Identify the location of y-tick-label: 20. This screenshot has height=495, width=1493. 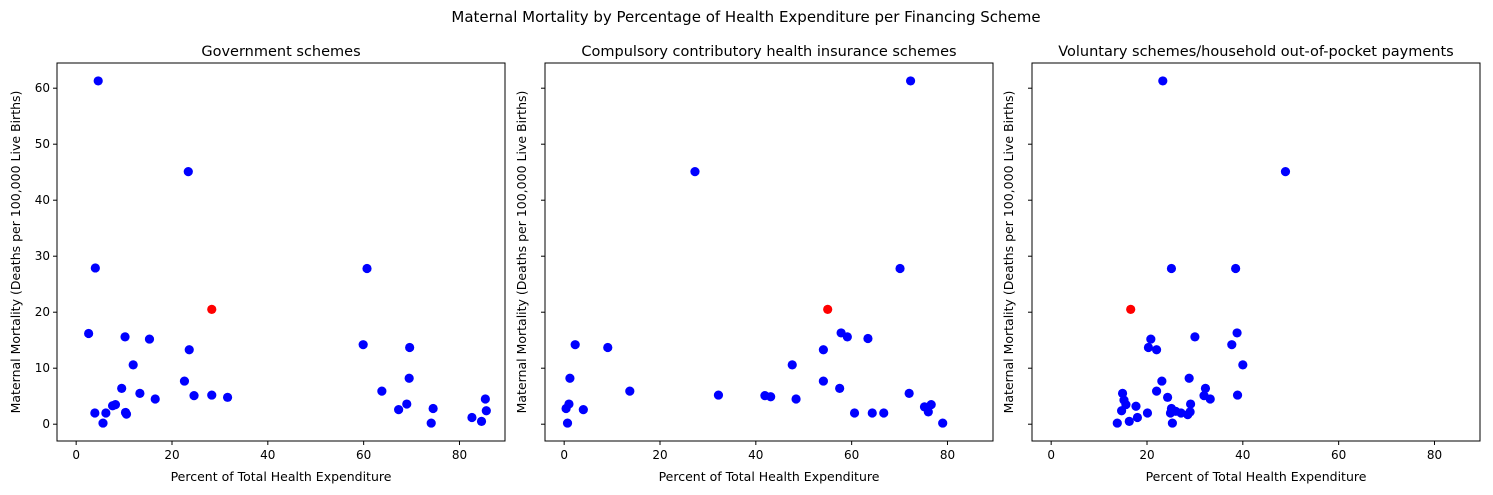
(42, 312).